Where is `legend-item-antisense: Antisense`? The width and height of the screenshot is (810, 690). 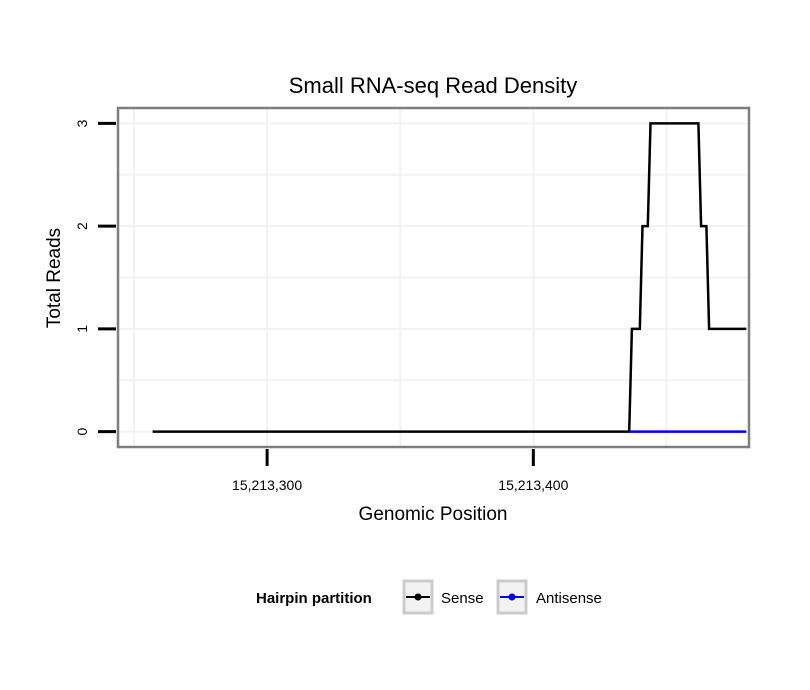 legend-item-antisense: Antisense is located at coordinates (549, 597).